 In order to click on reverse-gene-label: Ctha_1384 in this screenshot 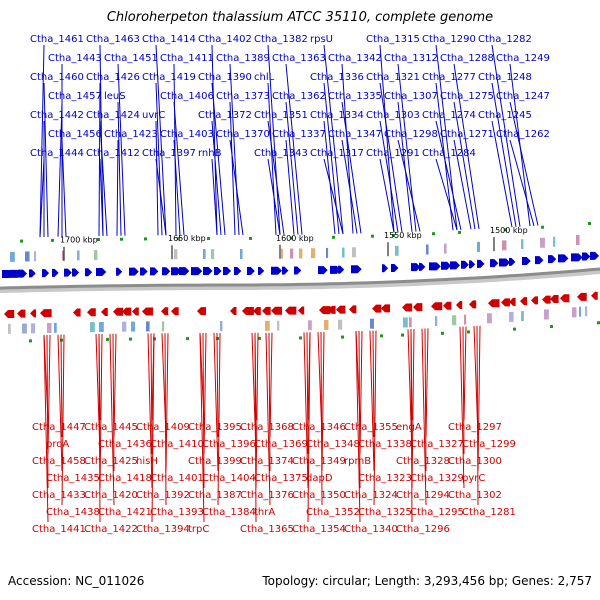, I will do `click(229, 512)`.